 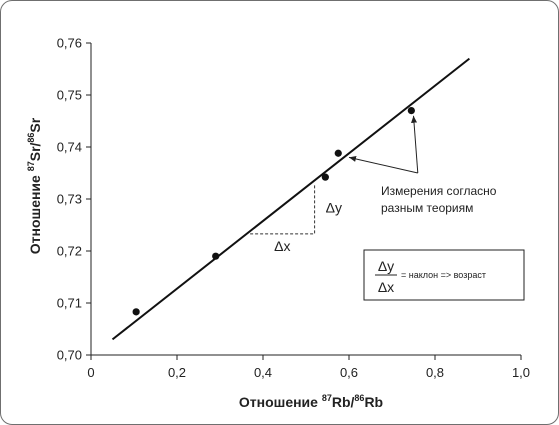 What do you see at coordinates (282, 246) in the screenshot?
I see `delta-x-label: Δx` at bounding box center [282, 246].